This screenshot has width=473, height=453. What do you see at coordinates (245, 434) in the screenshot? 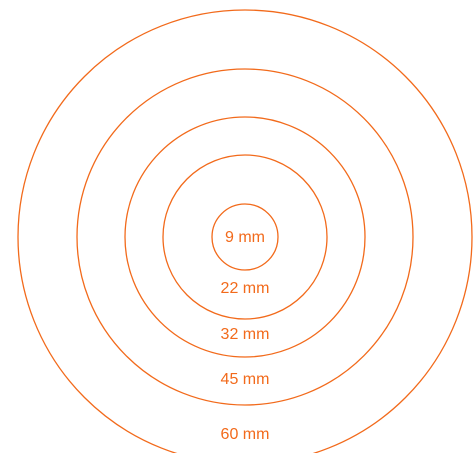
I see `ring-label-60mm: 60 mm` at bounding box center [245, 434].